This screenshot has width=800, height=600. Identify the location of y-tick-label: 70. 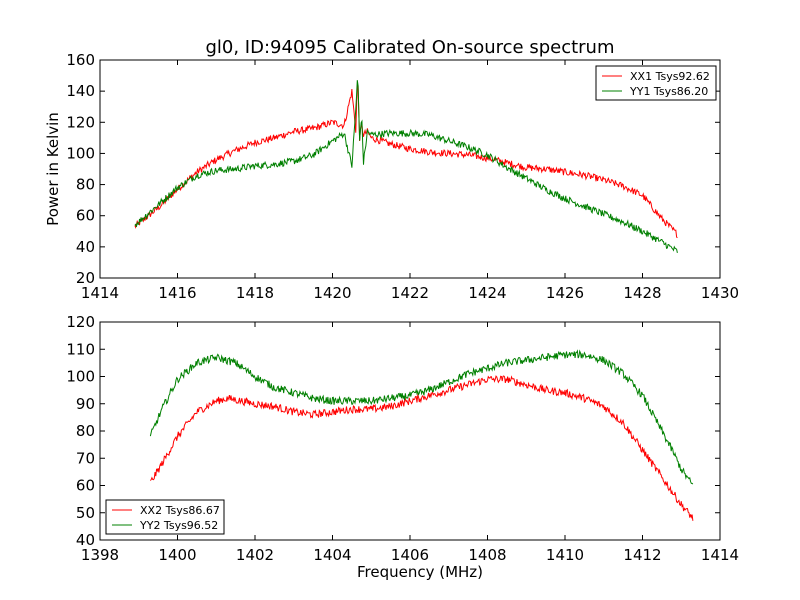
(85, 458).